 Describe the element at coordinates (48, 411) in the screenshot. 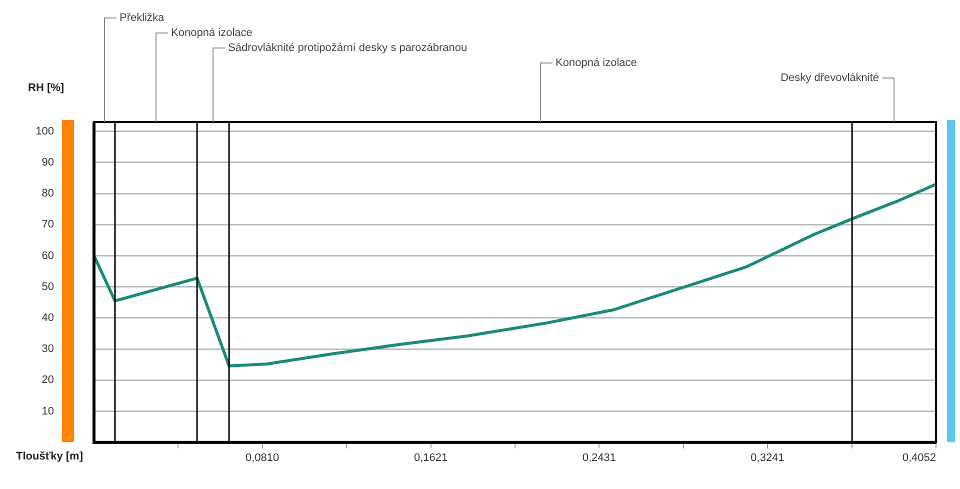

I see `y-tick-label: 10` at that location.